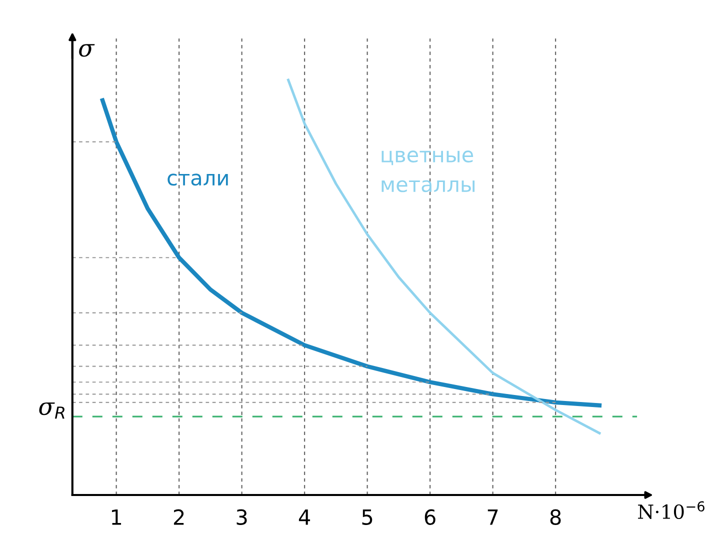 The image size is (724, 550). Describe the element at coordinates (430, 517) in the screenshot. I see `x-tick-label: 6` at that location.